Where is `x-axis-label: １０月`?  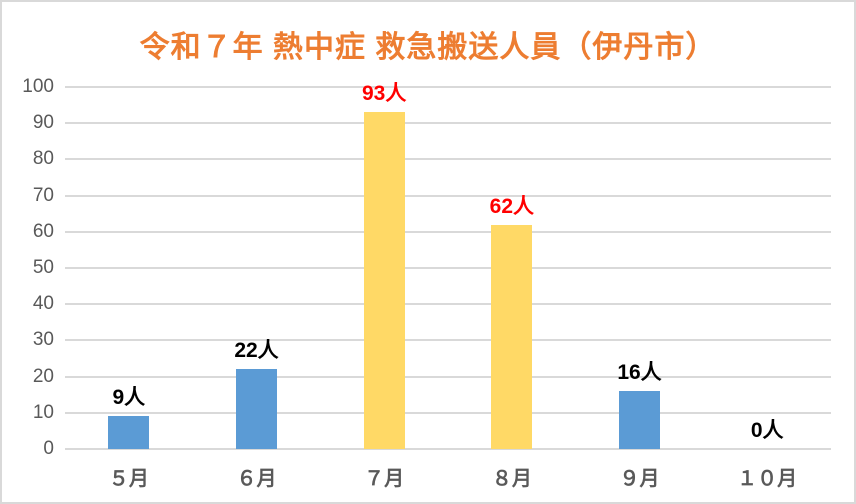
x-axis-label: １０月 is located at coordinates (767, 479).